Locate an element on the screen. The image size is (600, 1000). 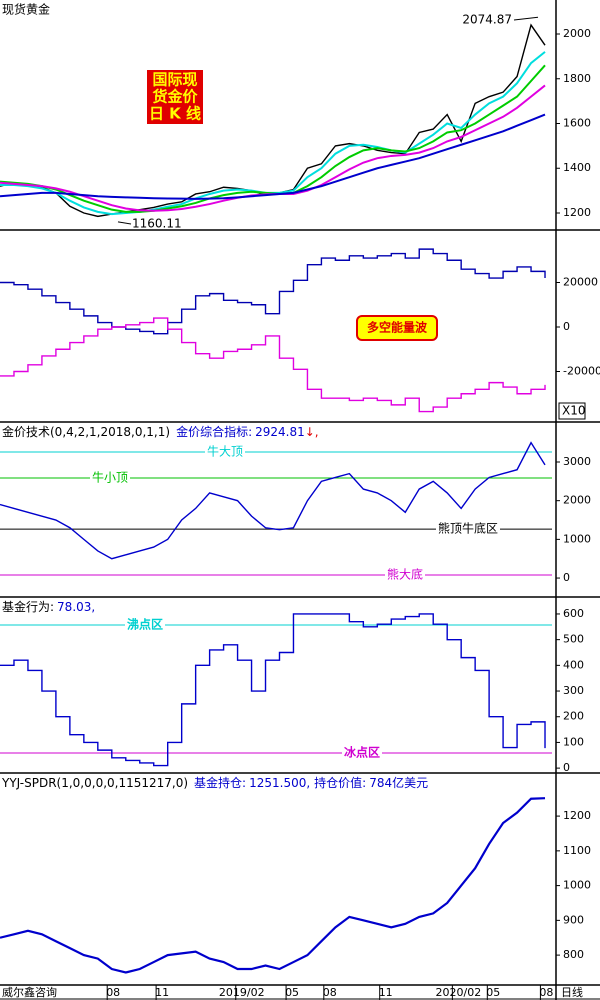
y-tick-label: 3000 is located at coordinates (577, 461).